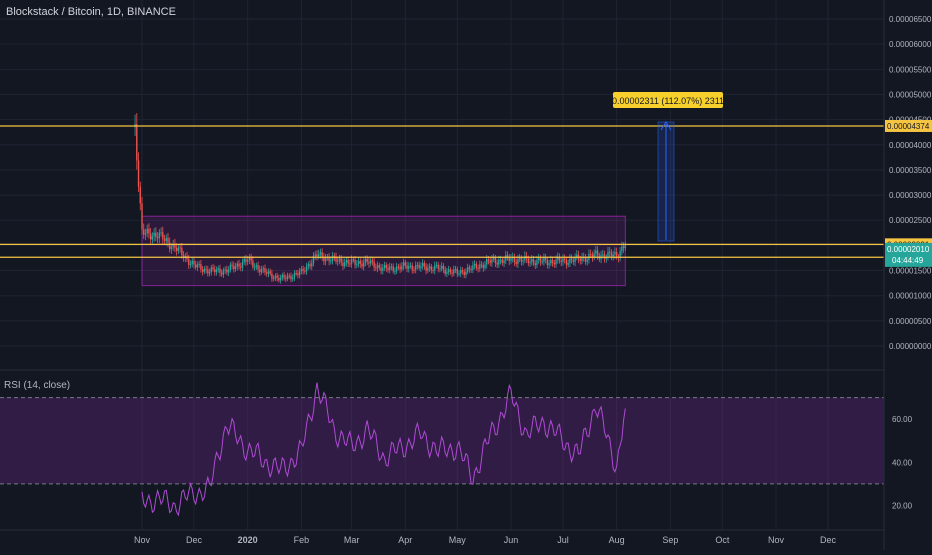 The width and height of the screenshot is (932, 555). What do you see at coordinates (563, 540) in the screenshot?
I see `time-tick-label: Jul` at bounding box center [563, 540].